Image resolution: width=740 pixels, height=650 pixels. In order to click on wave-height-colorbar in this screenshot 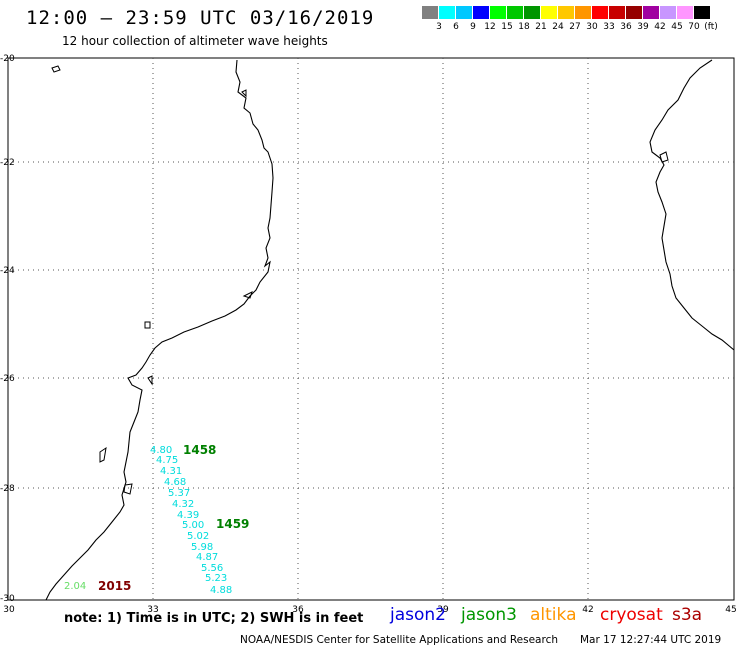, I will do `click(566, 12)`.